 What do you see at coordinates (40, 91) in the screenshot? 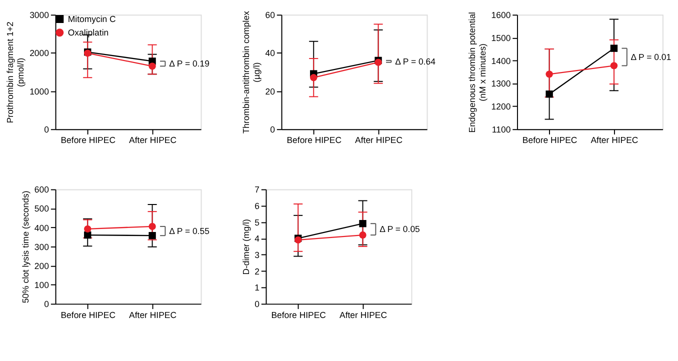
I see `y-tick-label: 1000` at bounding box center [40, 91].